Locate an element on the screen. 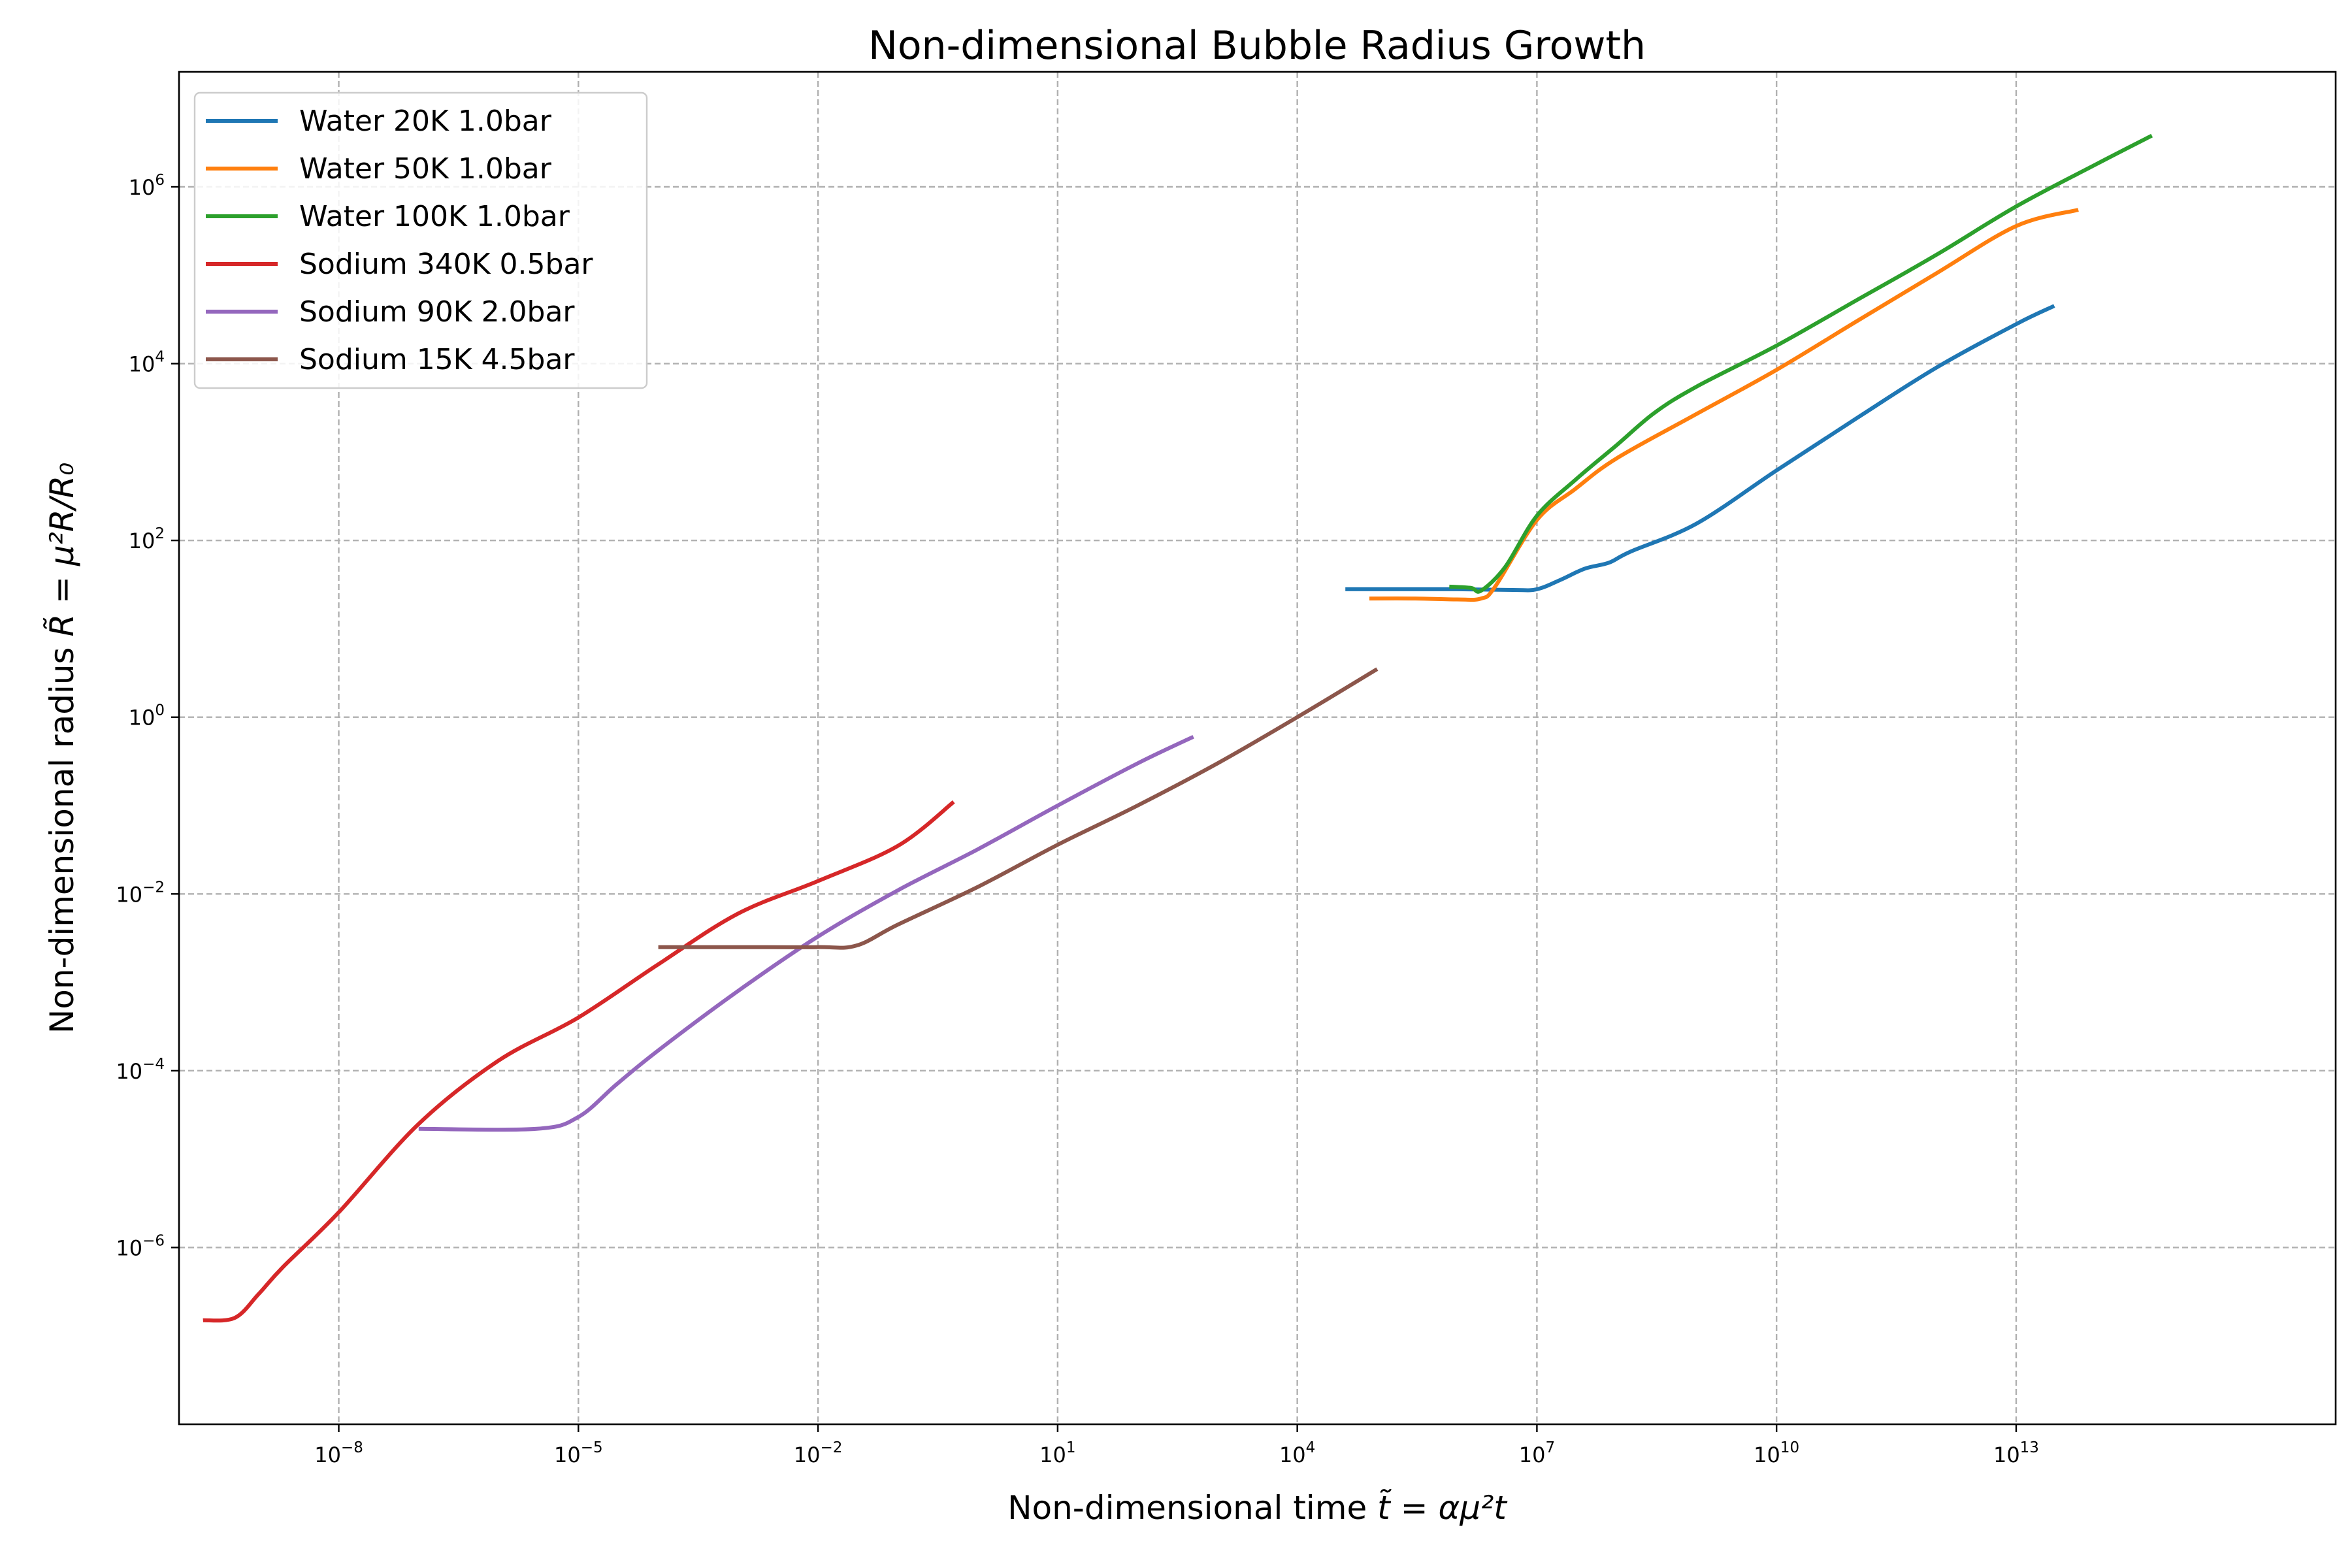 This screenshot has width=2352, height=1568. x-tick-label: 10¹ is located at coordinates (1057, 1453).